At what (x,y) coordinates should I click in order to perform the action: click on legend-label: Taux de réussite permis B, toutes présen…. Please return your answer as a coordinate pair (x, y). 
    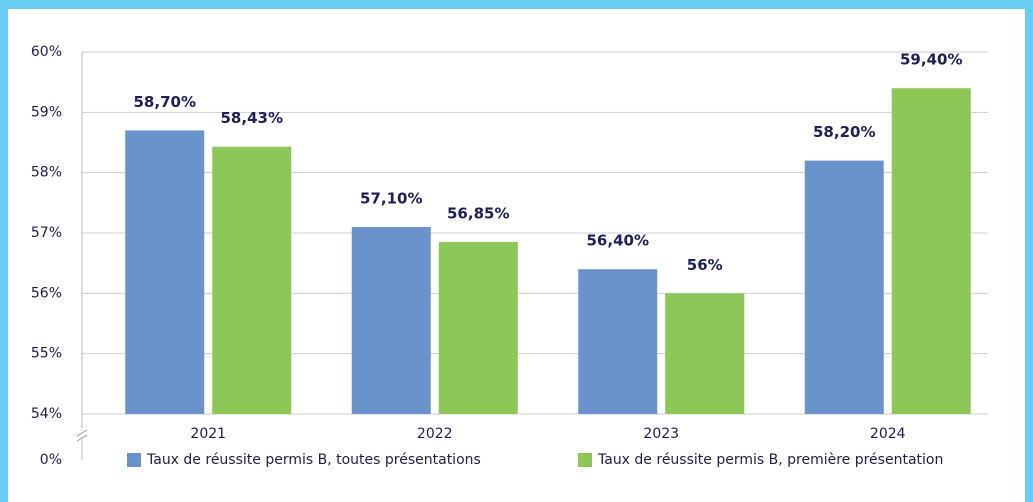
    Looking at the image, I should click on (313, 460).